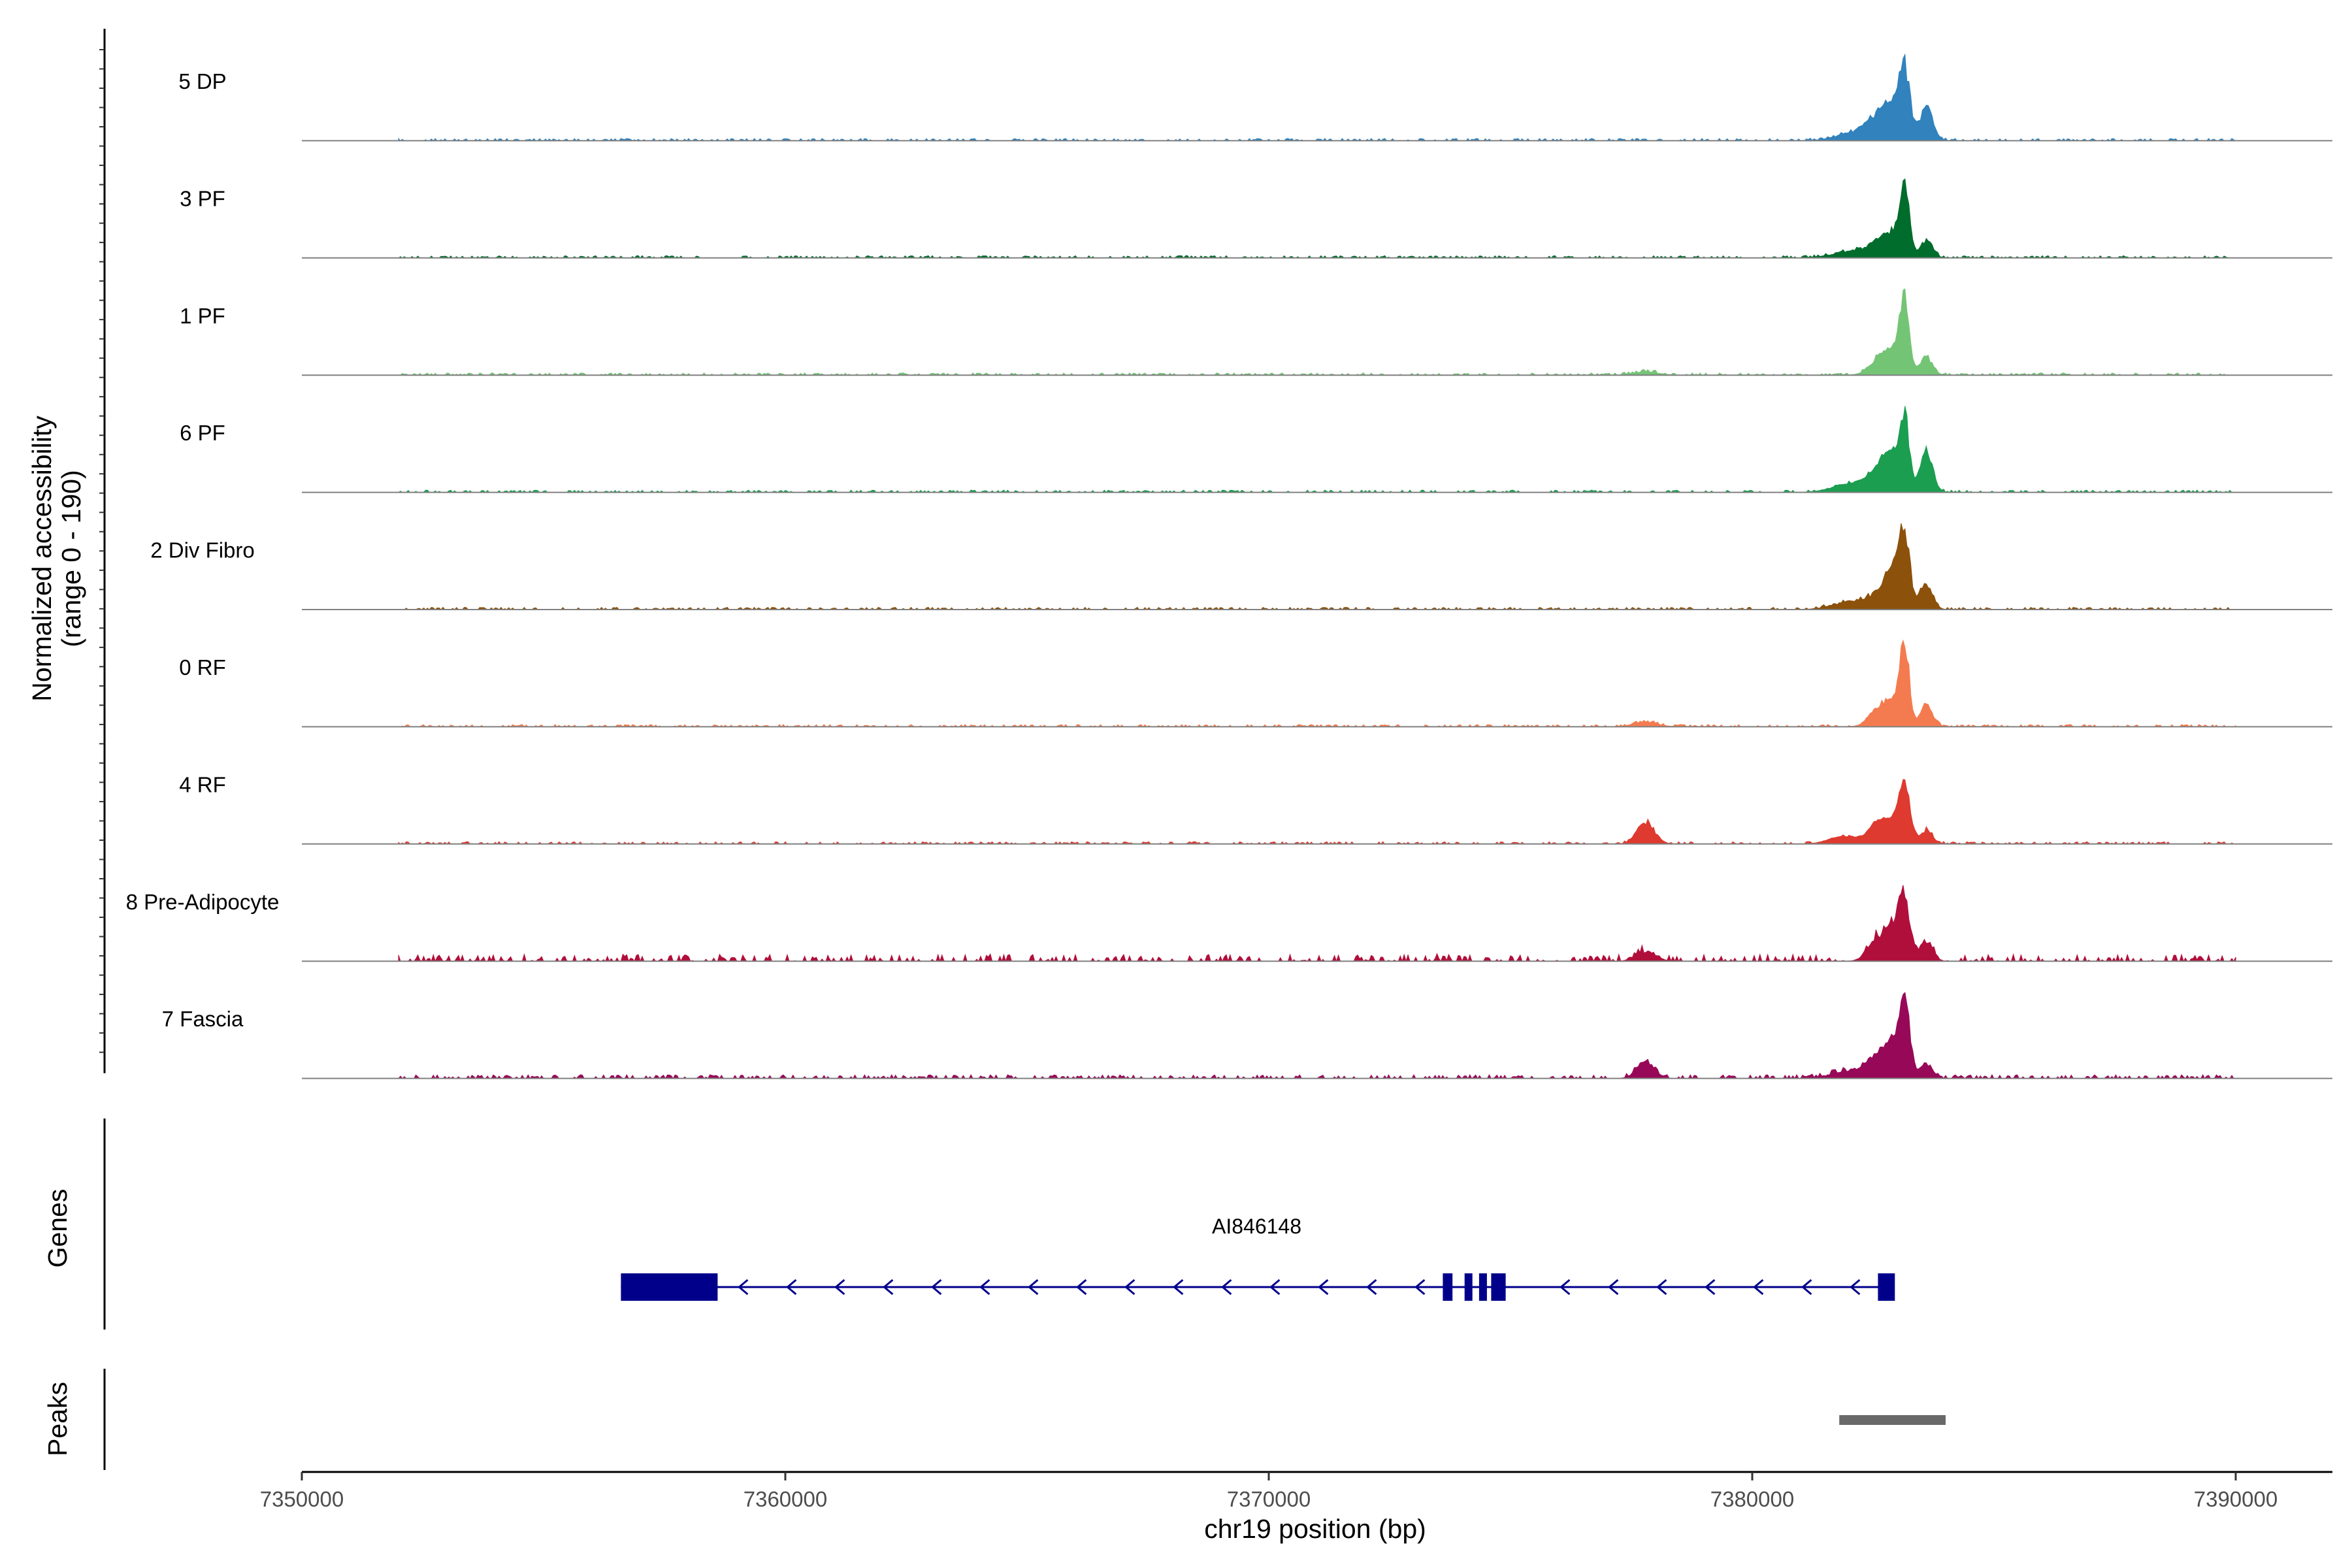  I want to click on track-label-5-dp: 5 DP, so click(202, 81).